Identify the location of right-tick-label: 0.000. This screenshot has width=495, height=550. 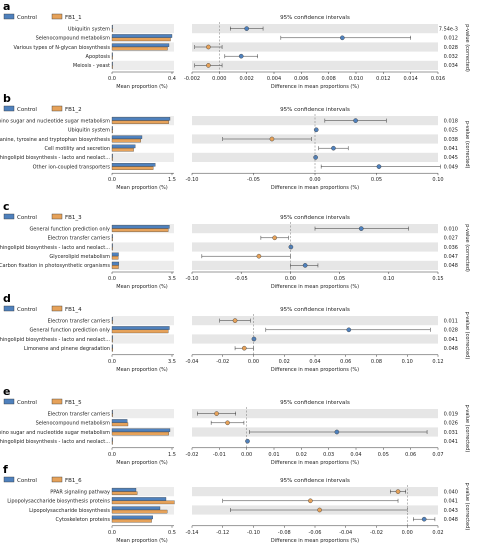
(219, 79).